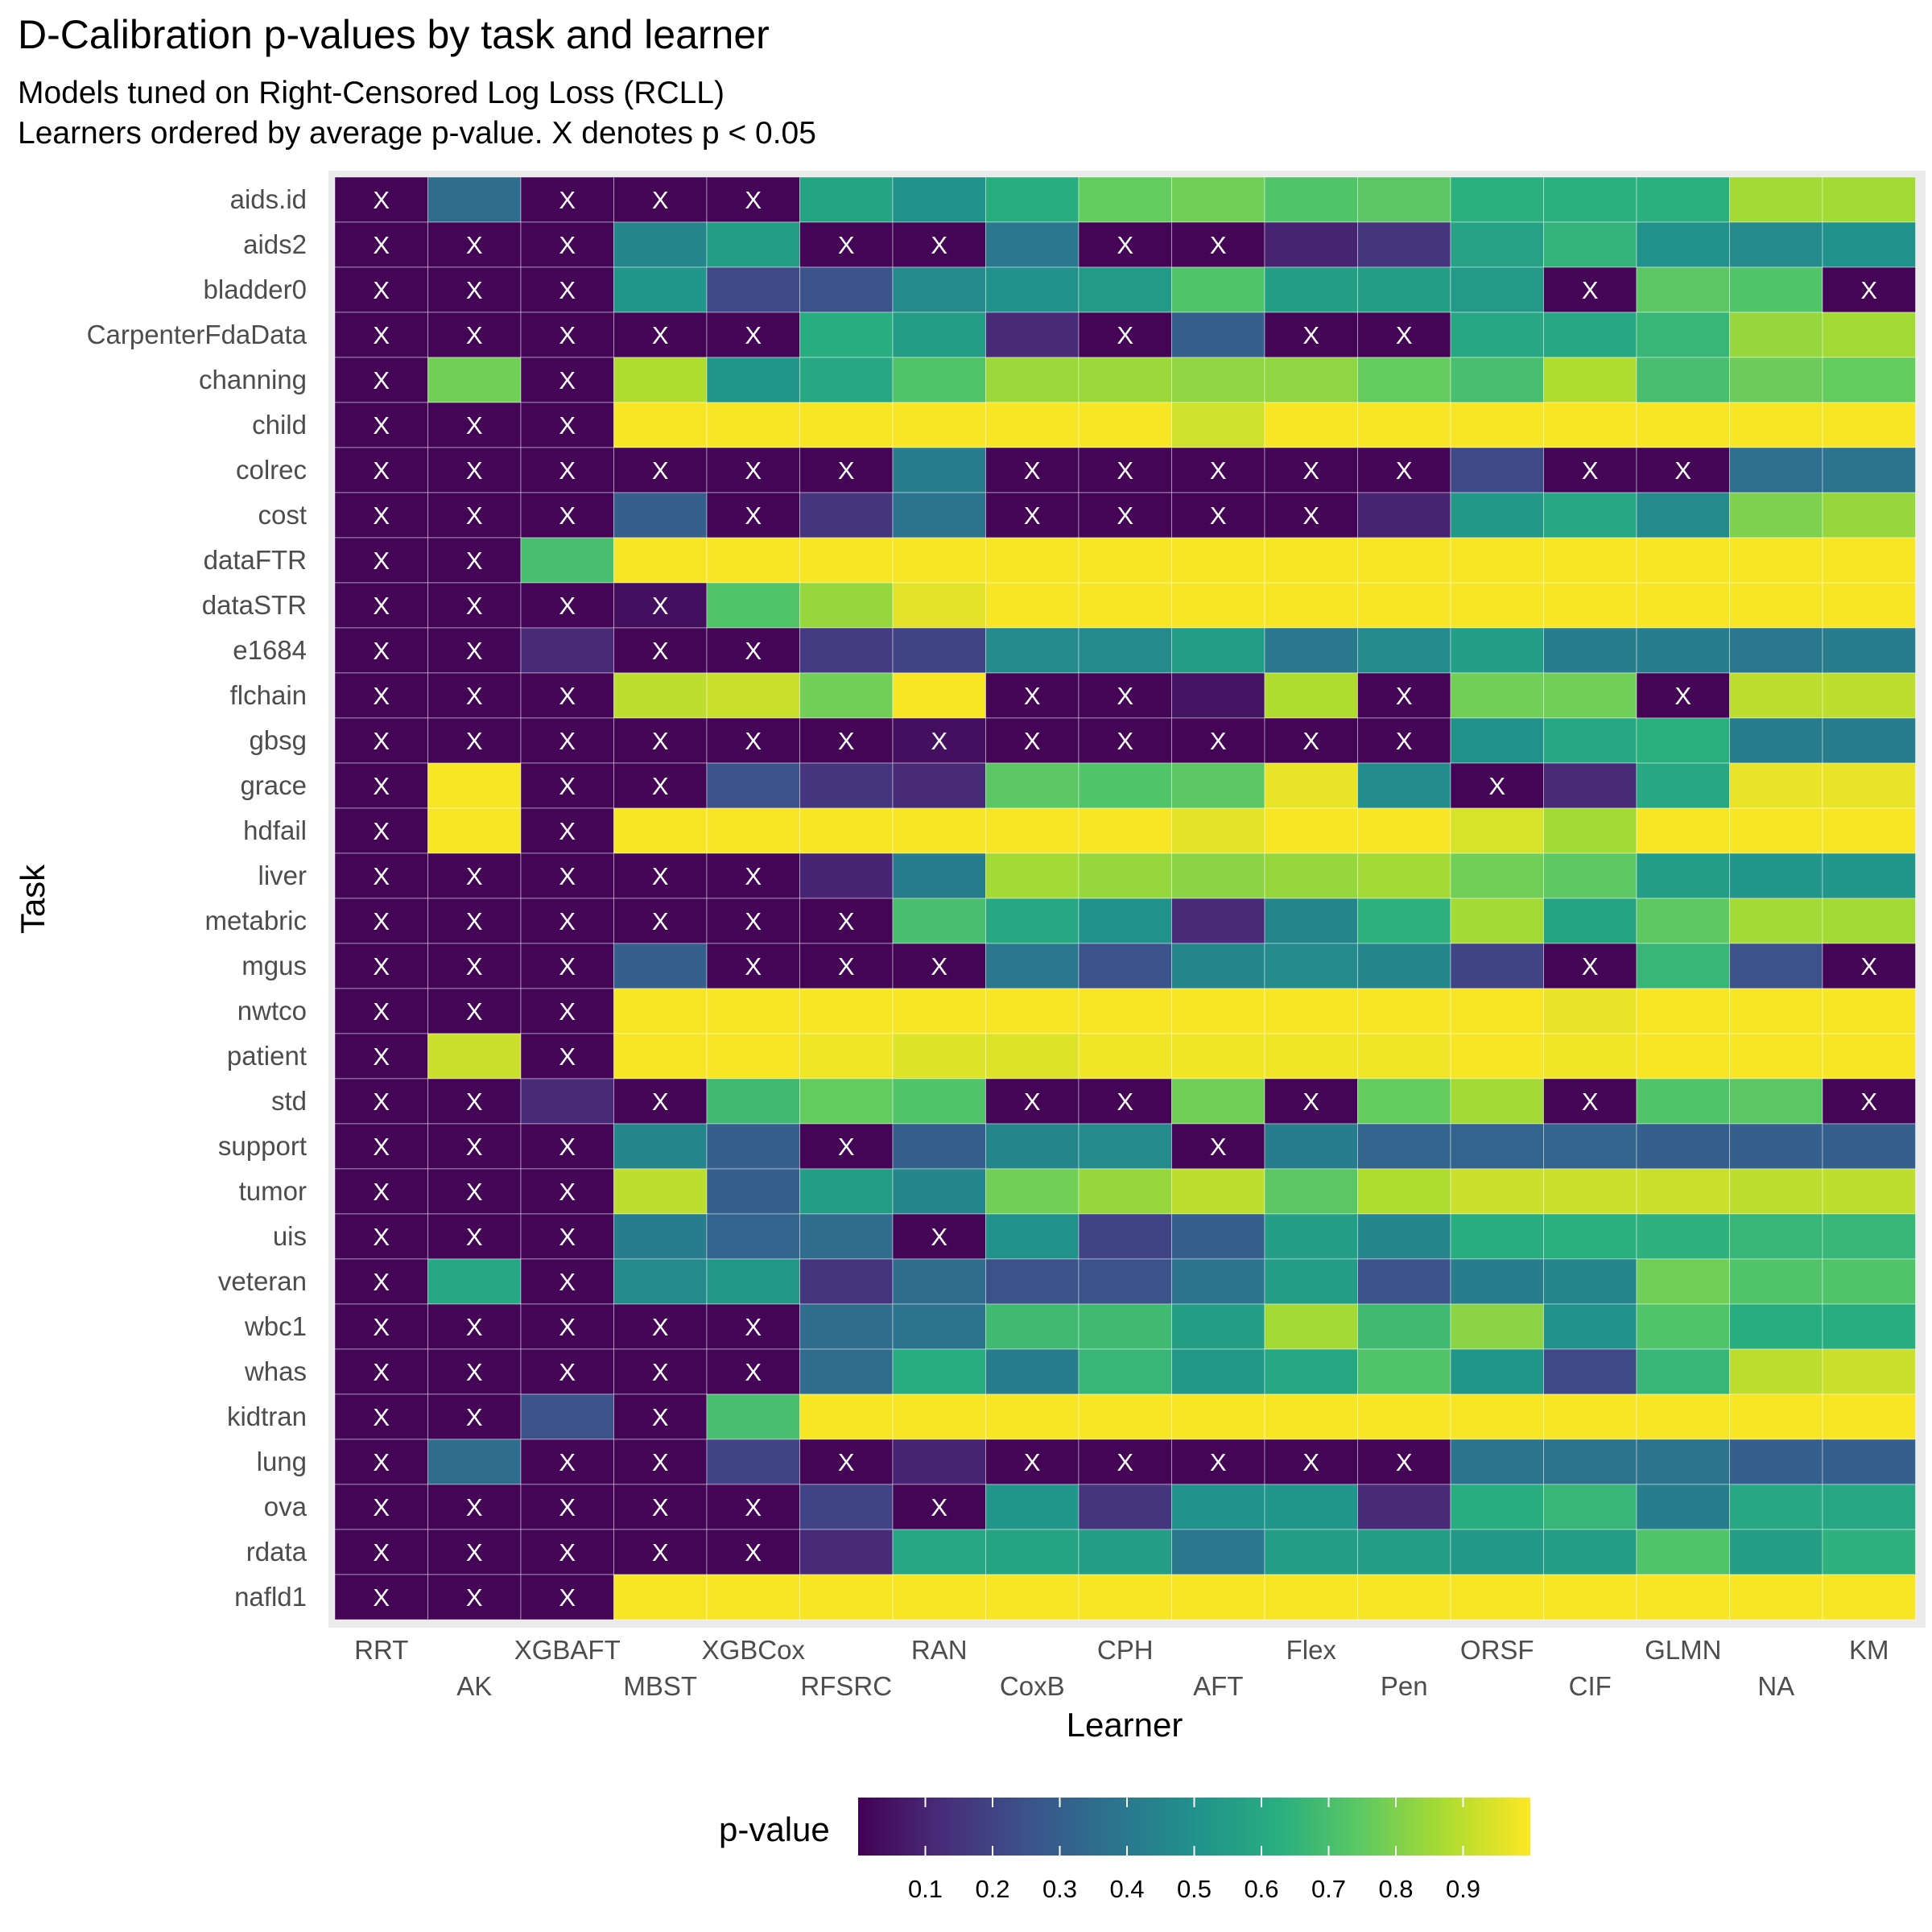 This screenshot has width=1932, height=1932. What do you see at coordinates (286, 1506) in the screenshot?
I see `task-label: ova` at bounding box center [286, 1506].